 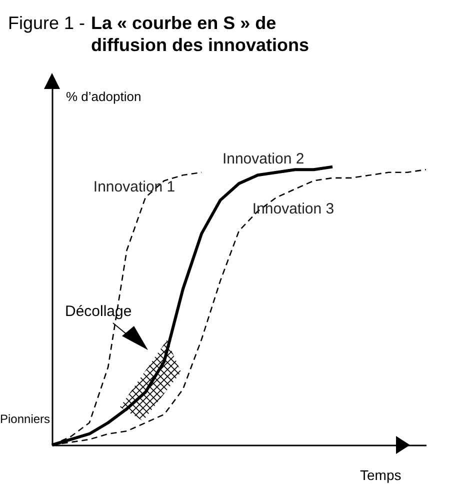 What do you see at coordinates (381, 475) in the screenshot?
I see `x-axis-title: Temps` at bounding box center [381, 475].